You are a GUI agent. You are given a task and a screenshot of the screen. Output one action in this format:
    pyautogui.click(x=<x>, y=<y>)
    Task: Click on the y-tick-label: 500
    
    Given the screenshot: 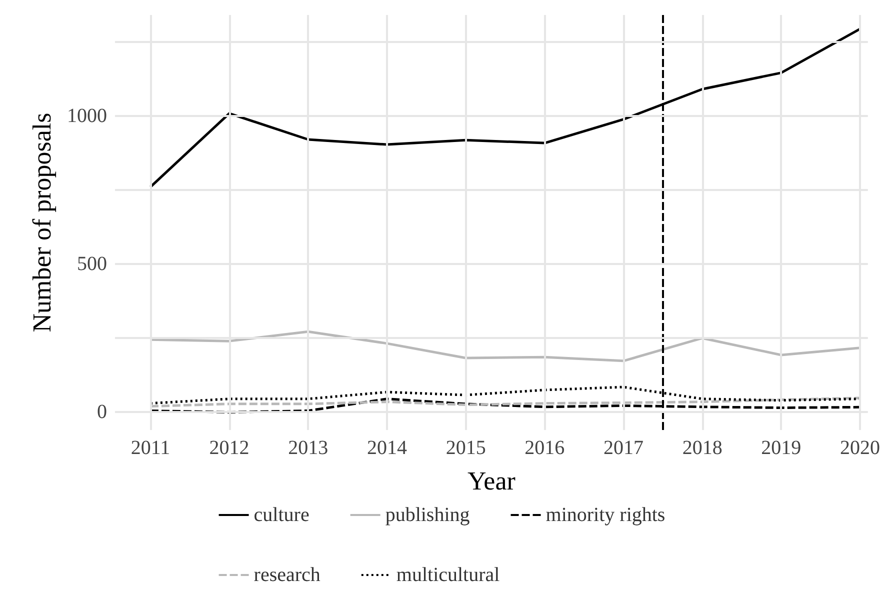 What is the action you would take?
    pyautogui.click(x=92, y=264)
    